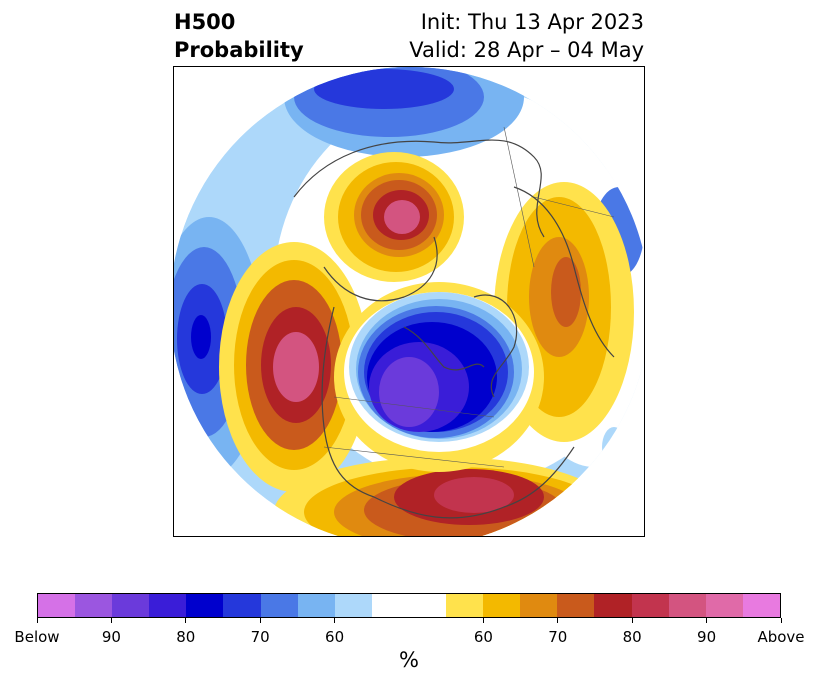 The height and width of the screenshot is (686, 819). Describe the element at coordinates (532, 22) in the screenshot. I see `init-date: Init: Thu 13 Apr 2023` at that location.